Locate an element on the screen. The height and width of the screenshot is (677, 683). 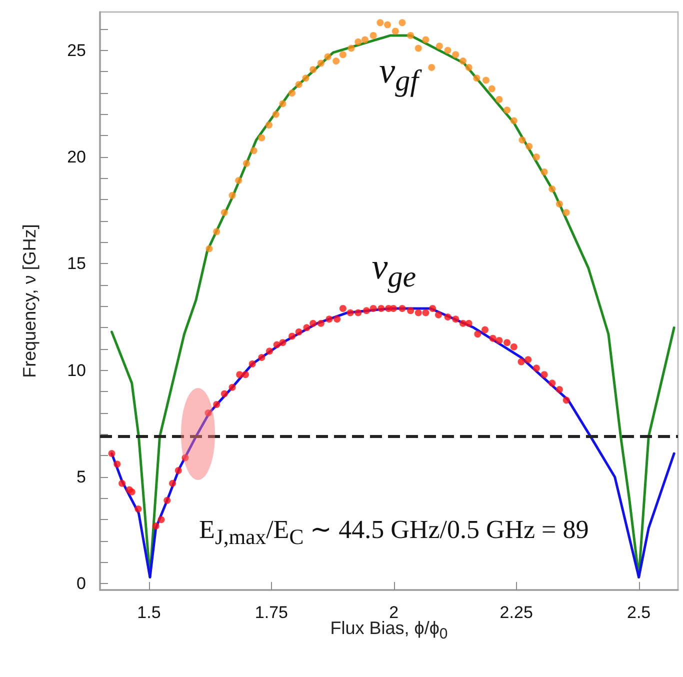
x-tick-label: 2.5 is located at coordinates (638, 612).